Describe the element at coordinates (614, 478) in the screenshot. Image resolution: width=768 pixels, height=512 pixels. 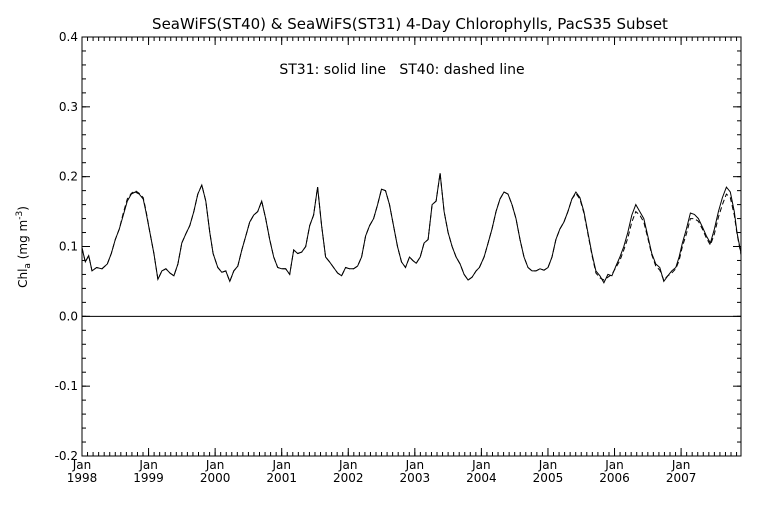
I see `x-tick-year: 2006` at that location.